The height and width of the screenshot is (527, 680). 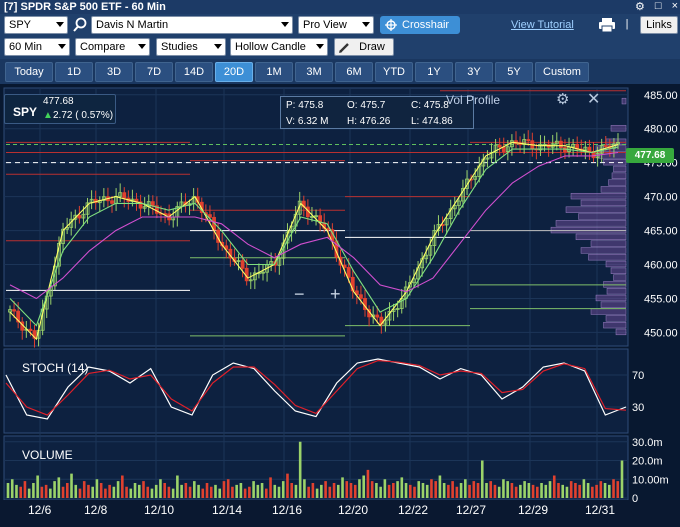 What do you see at coordinates (74, 72) in the screenshot?
I see `range-tab-1d: 1D` at bounding box center [74, 72].